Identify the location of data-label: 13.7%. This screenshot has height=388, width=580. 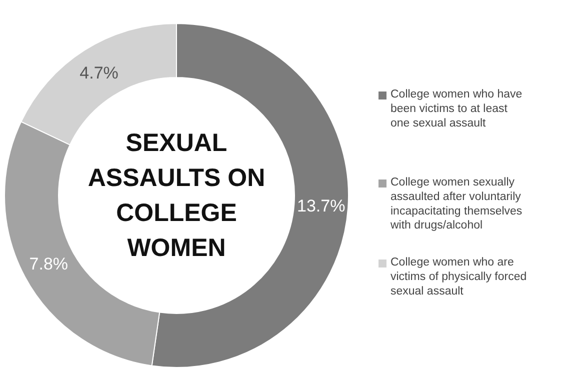
(321, 206).